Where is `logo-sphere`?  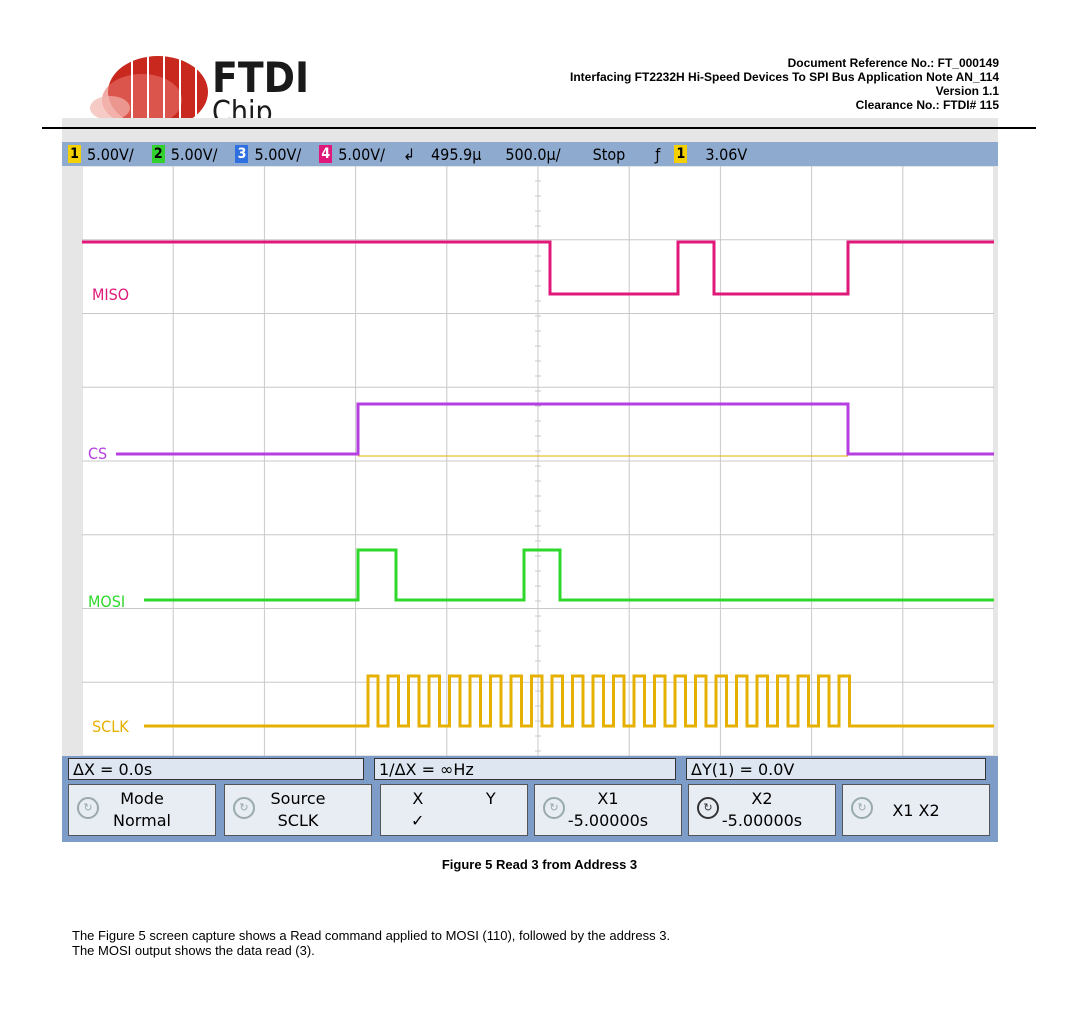
logo-sphere is located at coordinates (149, 92).